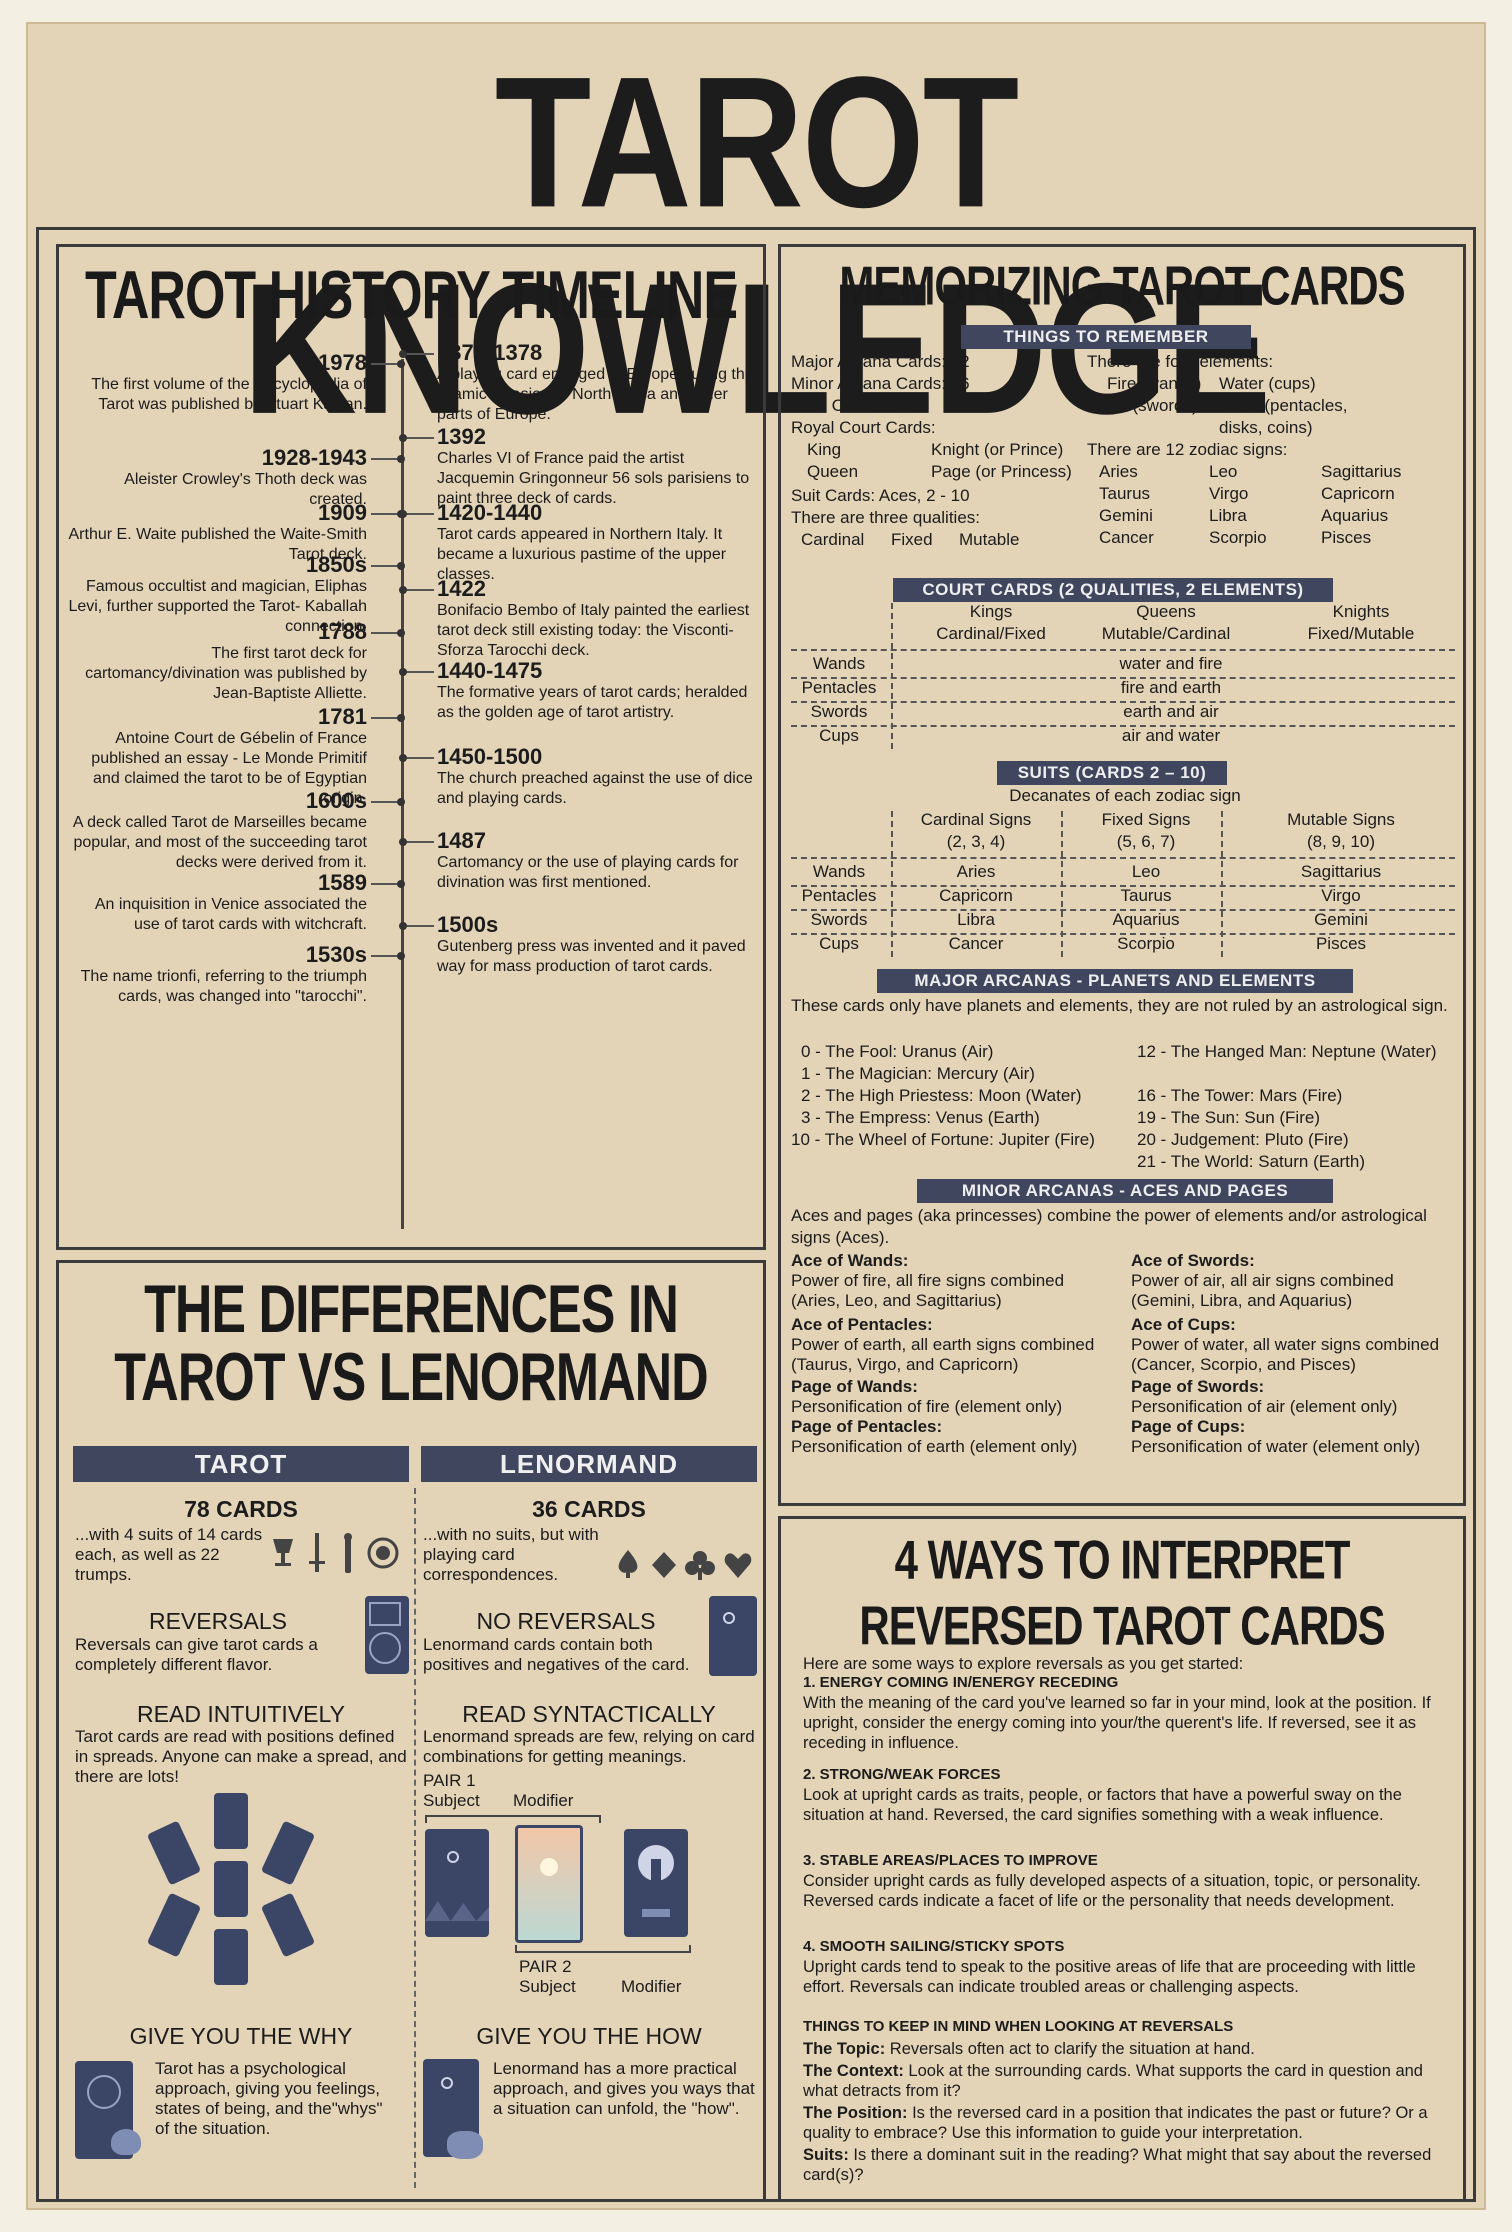 This screenshot has width=1512, height=2232. What do you see at coordinates (1126, 515) in the screenshot?
I see `zodiac-item: Gemini` at bounding box center [1126, 515].